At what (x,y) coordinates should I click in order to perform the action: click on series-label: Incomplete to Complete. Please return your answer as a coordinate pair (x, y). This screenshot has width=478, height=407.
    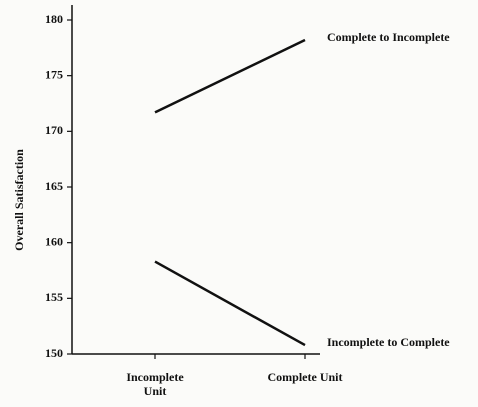
    Looking at the image, I should click on (388, 342).